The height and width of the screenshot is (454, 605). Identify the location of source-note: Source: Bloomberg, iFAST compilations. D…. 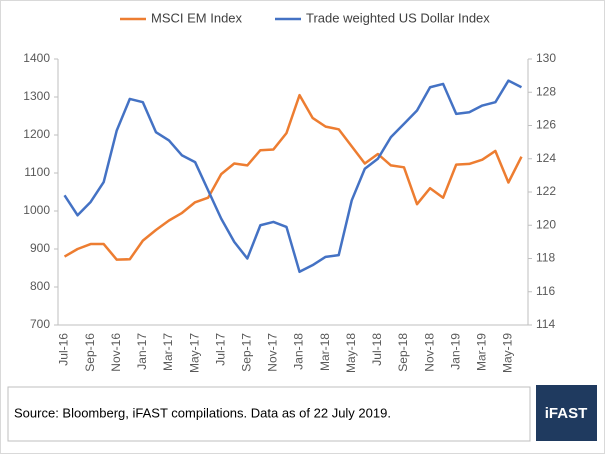
(202, 412).